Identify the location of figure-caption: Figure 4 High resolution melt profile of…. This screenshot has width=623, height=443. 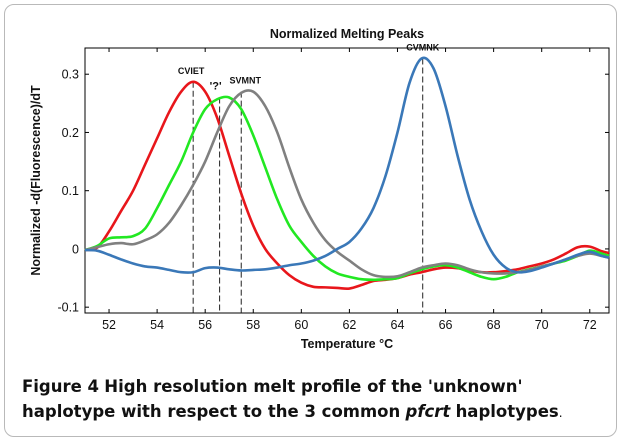
(317, 400).